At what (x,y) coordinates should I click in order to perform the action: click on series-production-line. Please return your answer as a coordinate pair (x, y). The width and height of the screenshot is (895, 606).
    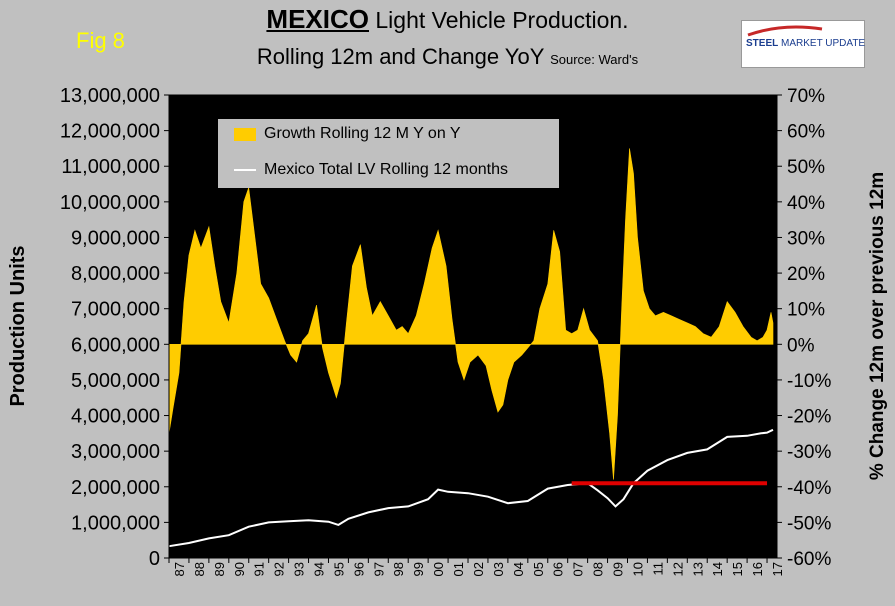
    Looking at the image, I should click on (471, 488).